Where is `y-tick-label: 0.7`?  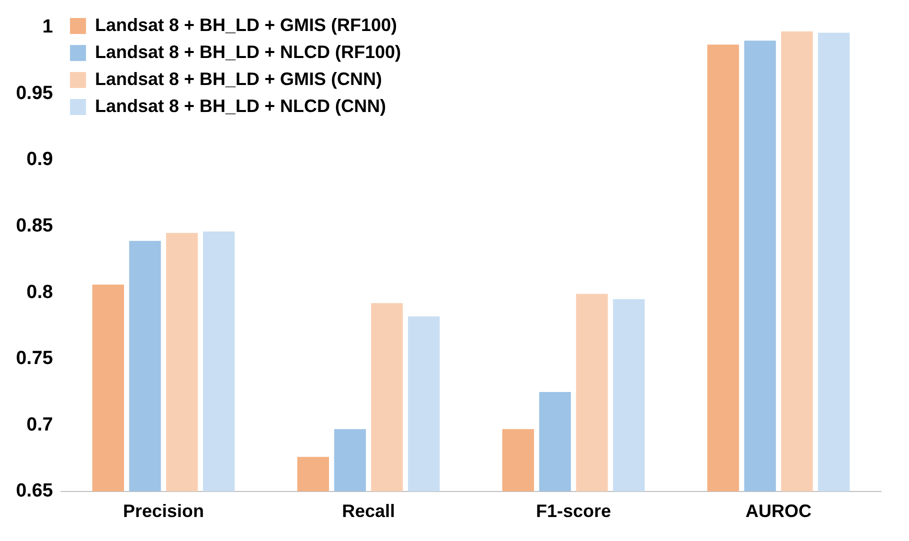
y-tick-label: 0.7 is located at coordinates (39, 425).